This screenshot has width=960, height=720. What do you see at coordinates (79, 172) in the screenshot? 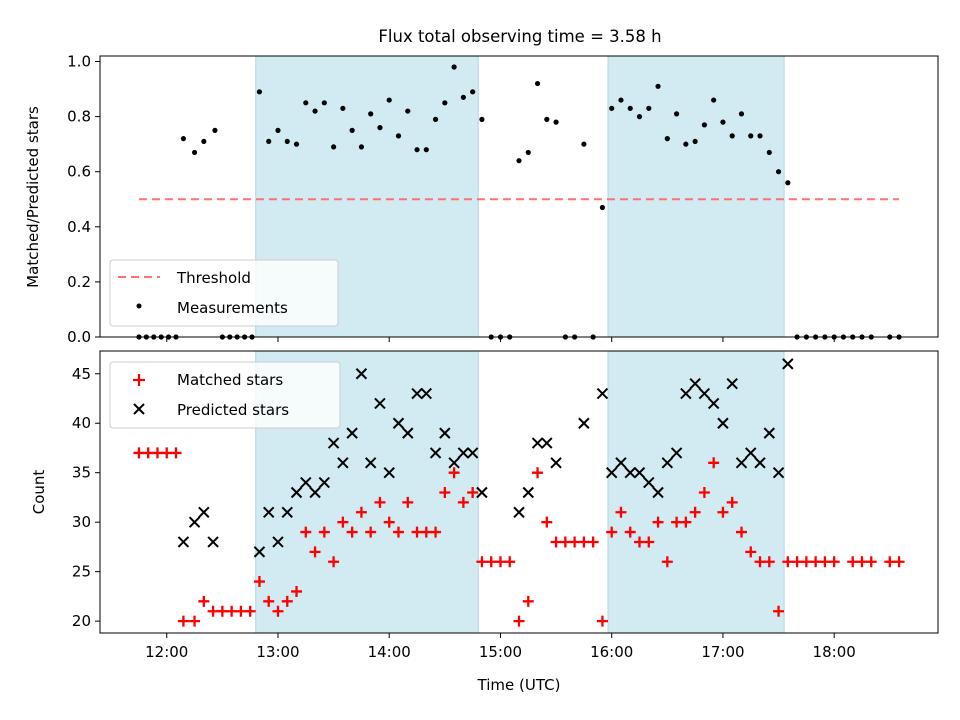
I see `y-tick-label: 0.6` at bounding box center [79, 172].